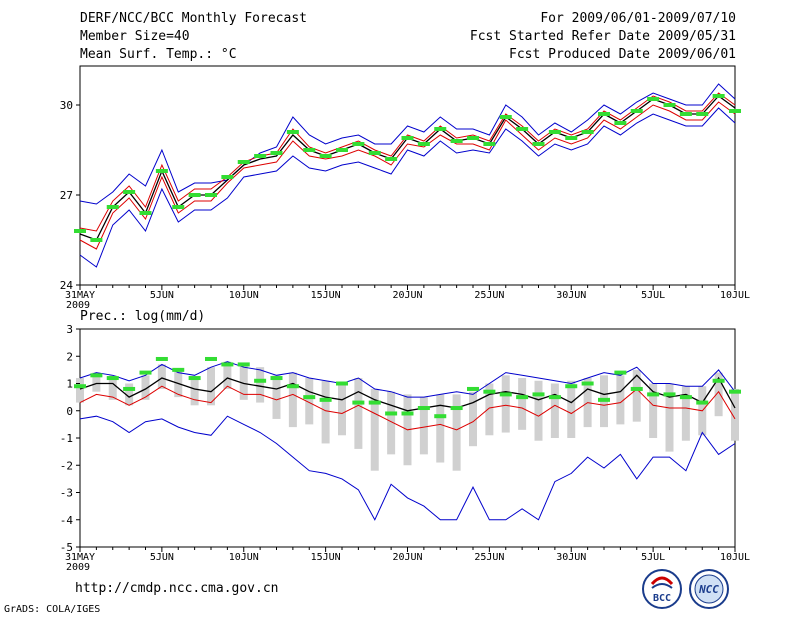 The height and width of the screenshot is (618, 800). Describe the element at coordinates (135, 36) in the screenshot. I see `member-size-label: Member Size=40` at that location.